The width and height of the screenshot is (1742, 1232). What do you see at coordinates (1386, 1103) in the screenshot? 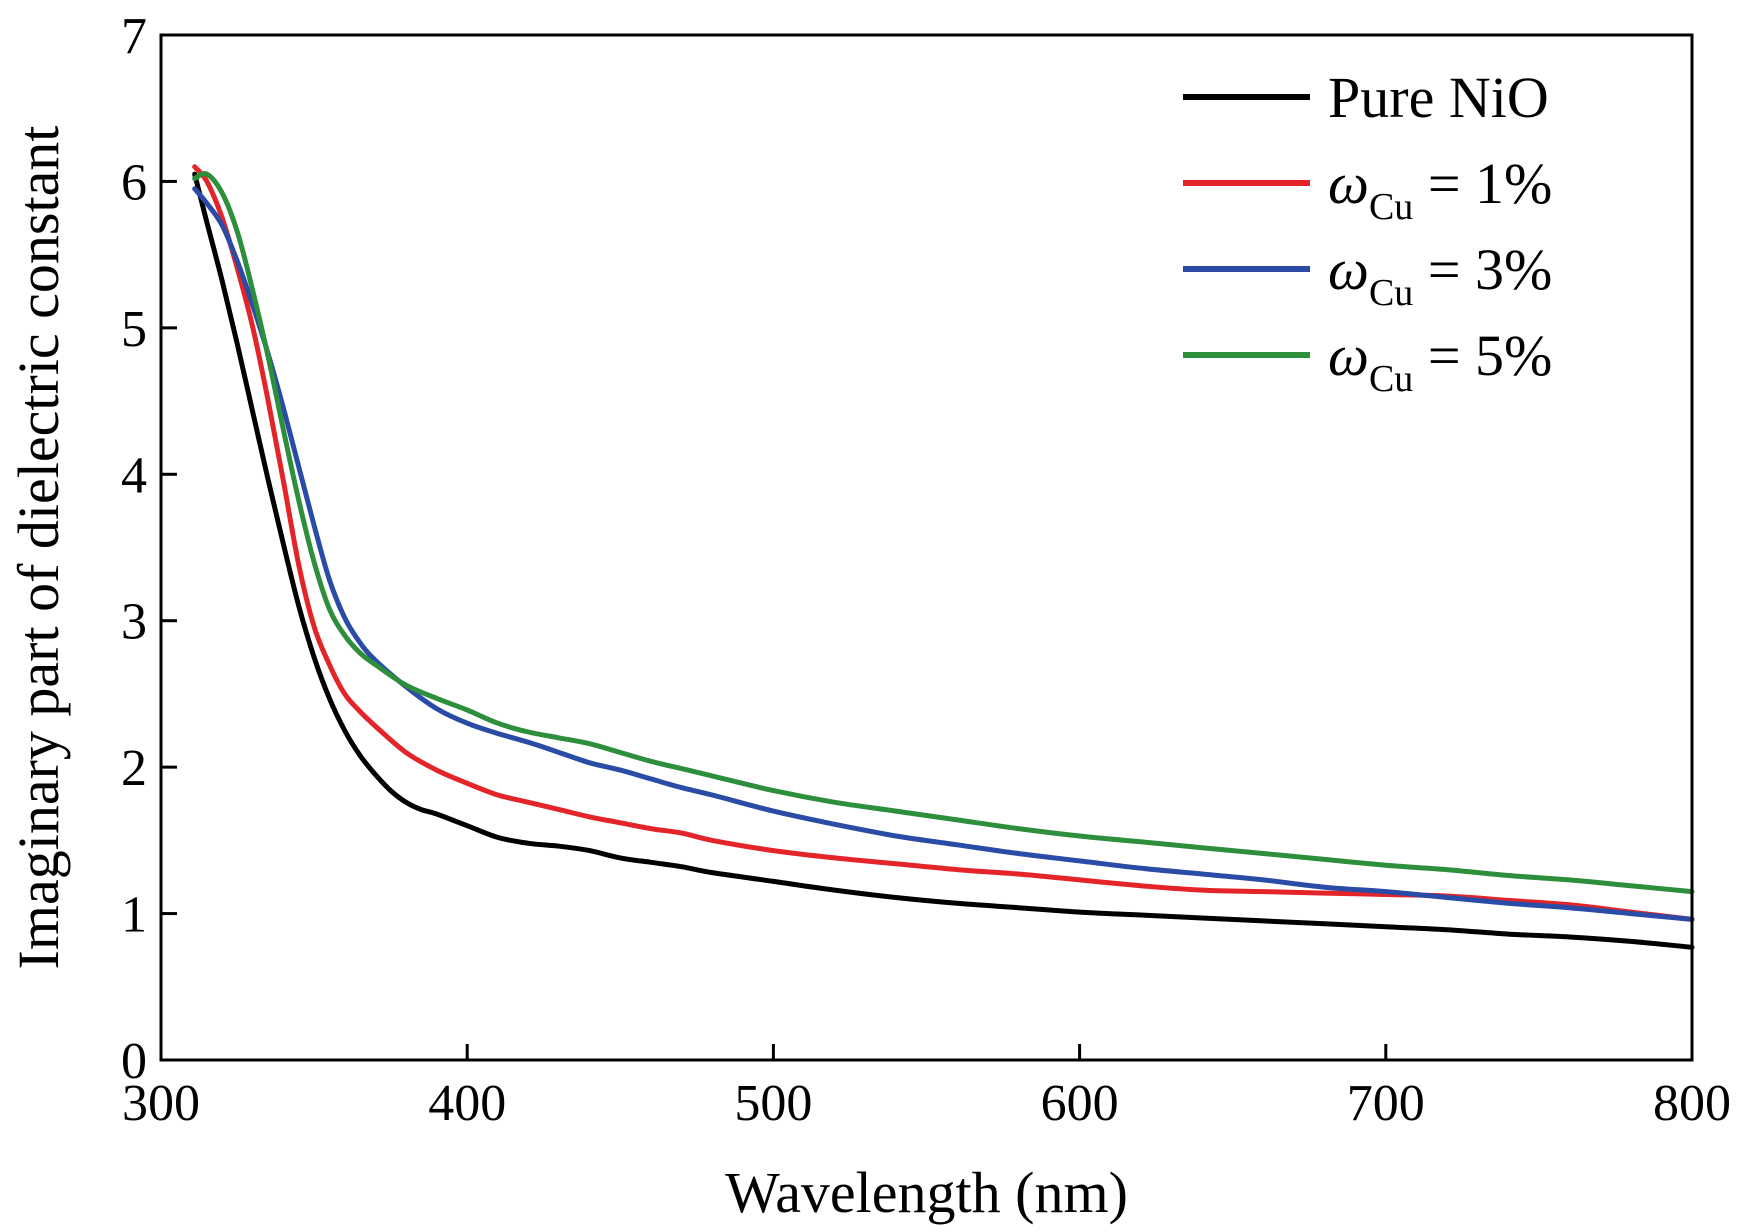
I see `x-tick-label: 700` at bounding box center [1386, 1103].